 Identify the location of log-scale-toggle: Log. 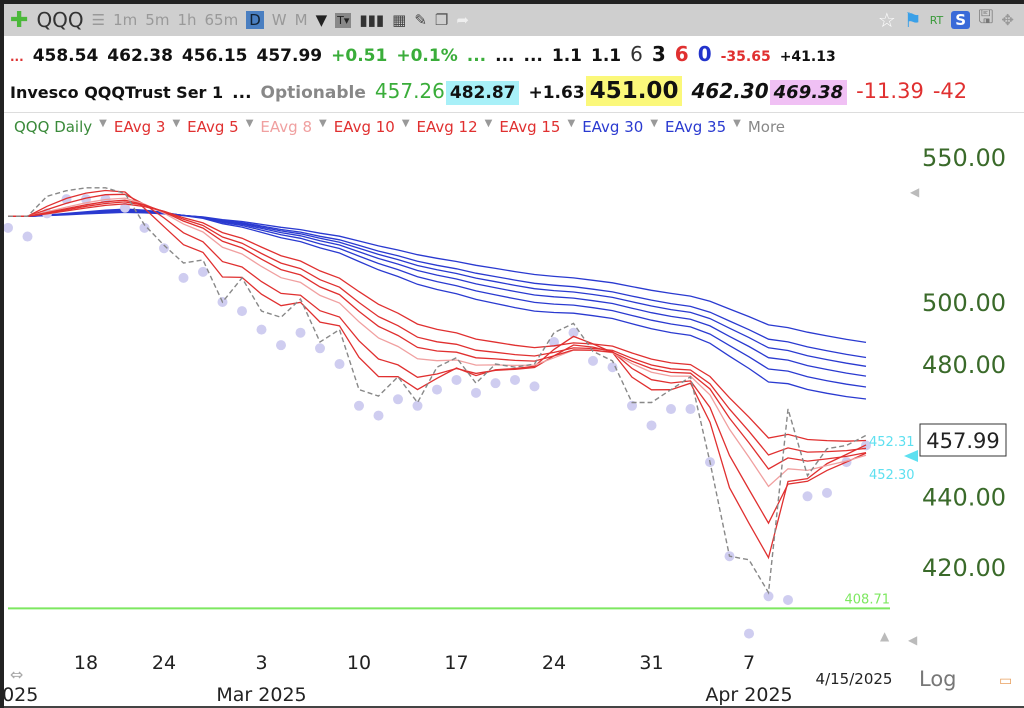
(938, 679).